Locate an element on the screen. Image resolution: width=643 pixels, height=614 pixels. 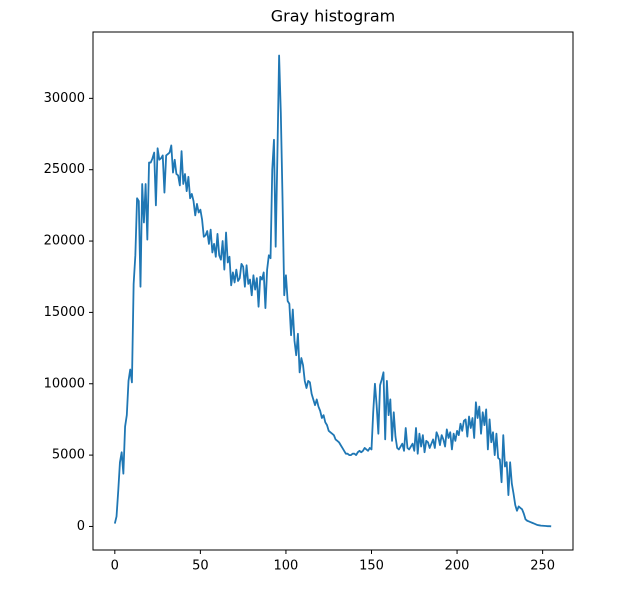
y-tick-label: 15000 is located at coordinates (64, 312).